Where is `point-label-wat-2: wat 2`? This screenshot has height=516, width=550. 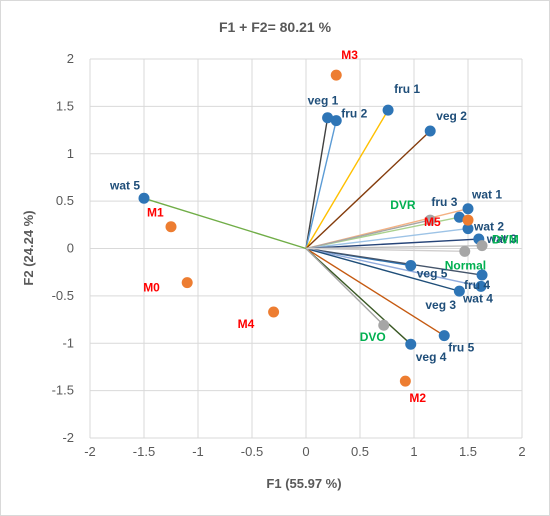 point-label-wat-2: wat 2 is located at coordinates (488, 227).